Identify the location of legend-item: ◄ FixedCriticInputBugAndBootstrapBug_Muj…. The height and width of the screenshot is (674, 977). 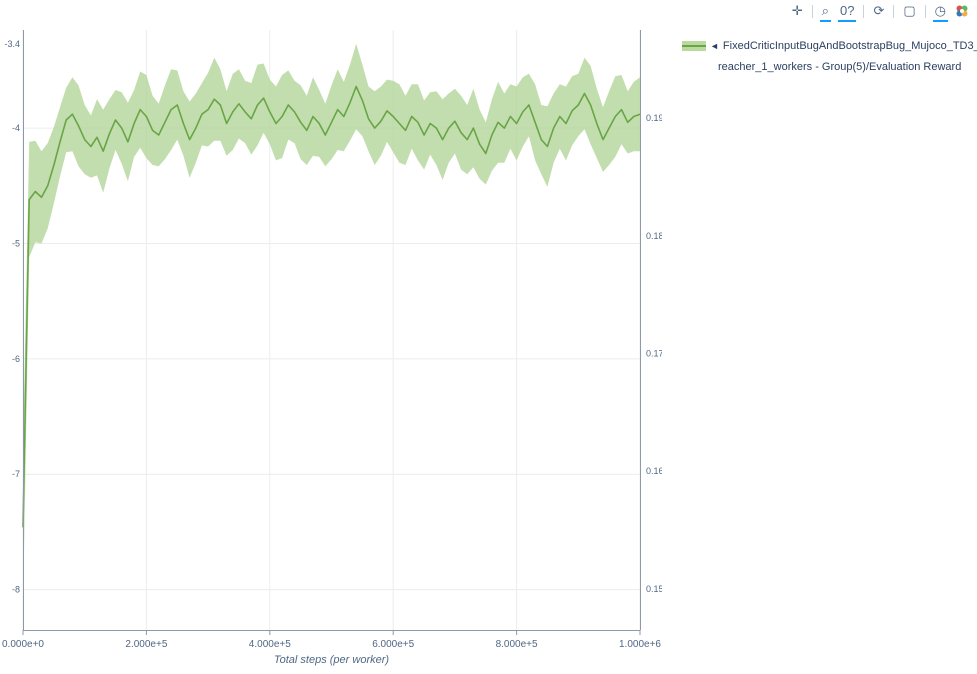
(829, 46).